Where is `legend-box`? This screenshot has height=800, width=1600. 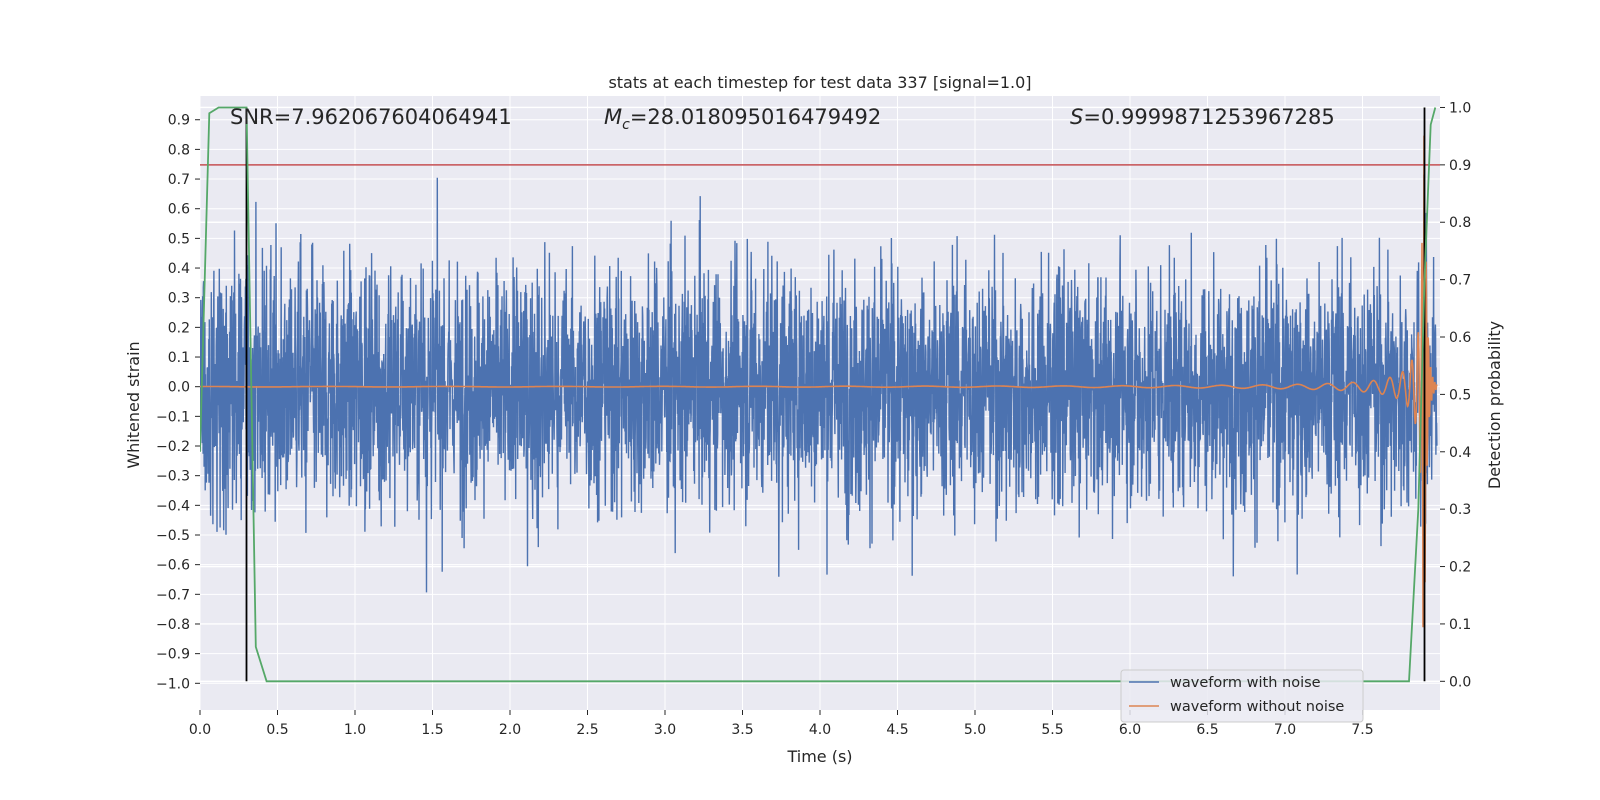
legend-box is located at coordinates (1242, 696).